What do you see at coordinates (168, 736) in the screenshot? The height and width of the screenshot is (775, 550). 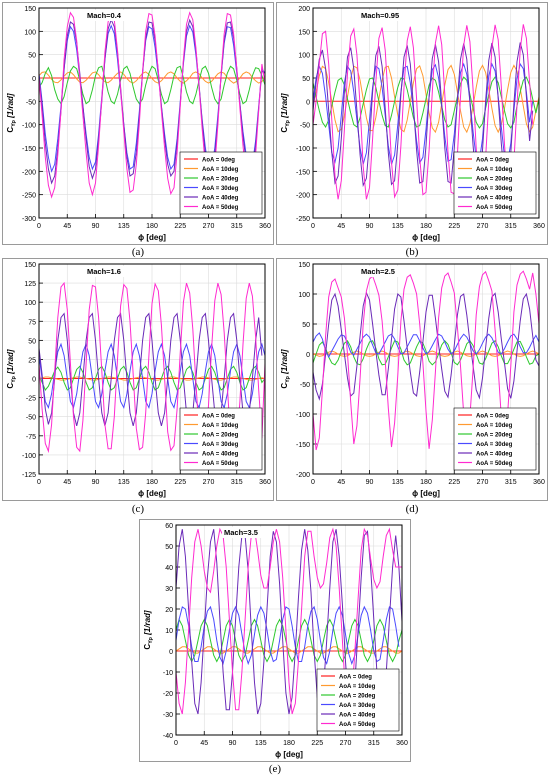 I see `y-tick-label: -40` at bounding box center [168, 736].